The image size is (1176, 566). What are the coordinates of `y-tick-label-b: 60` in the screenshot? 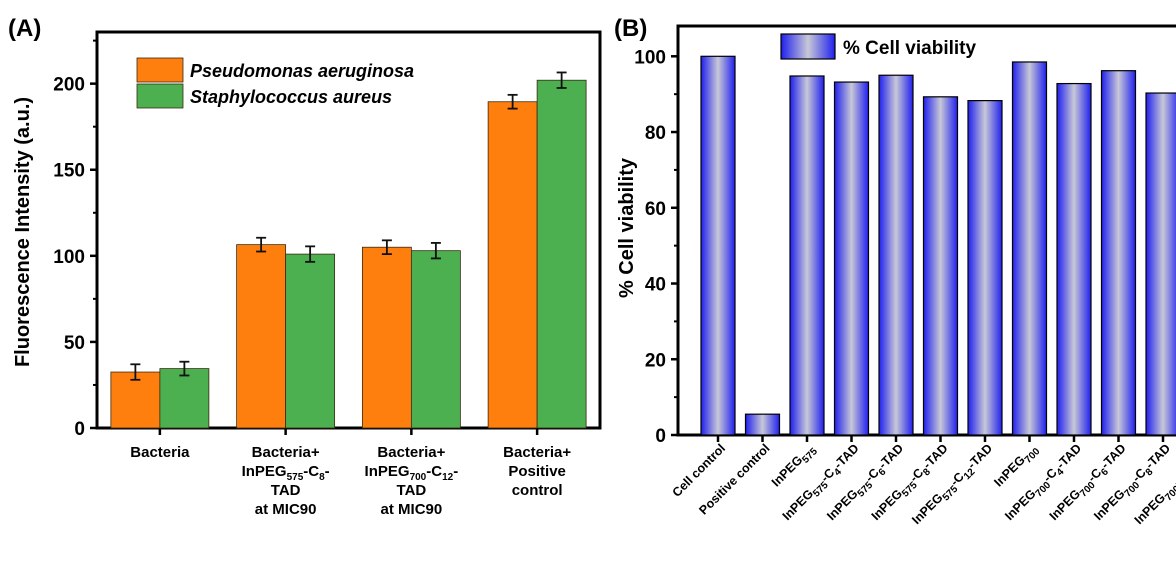 It's located at (655, 209).